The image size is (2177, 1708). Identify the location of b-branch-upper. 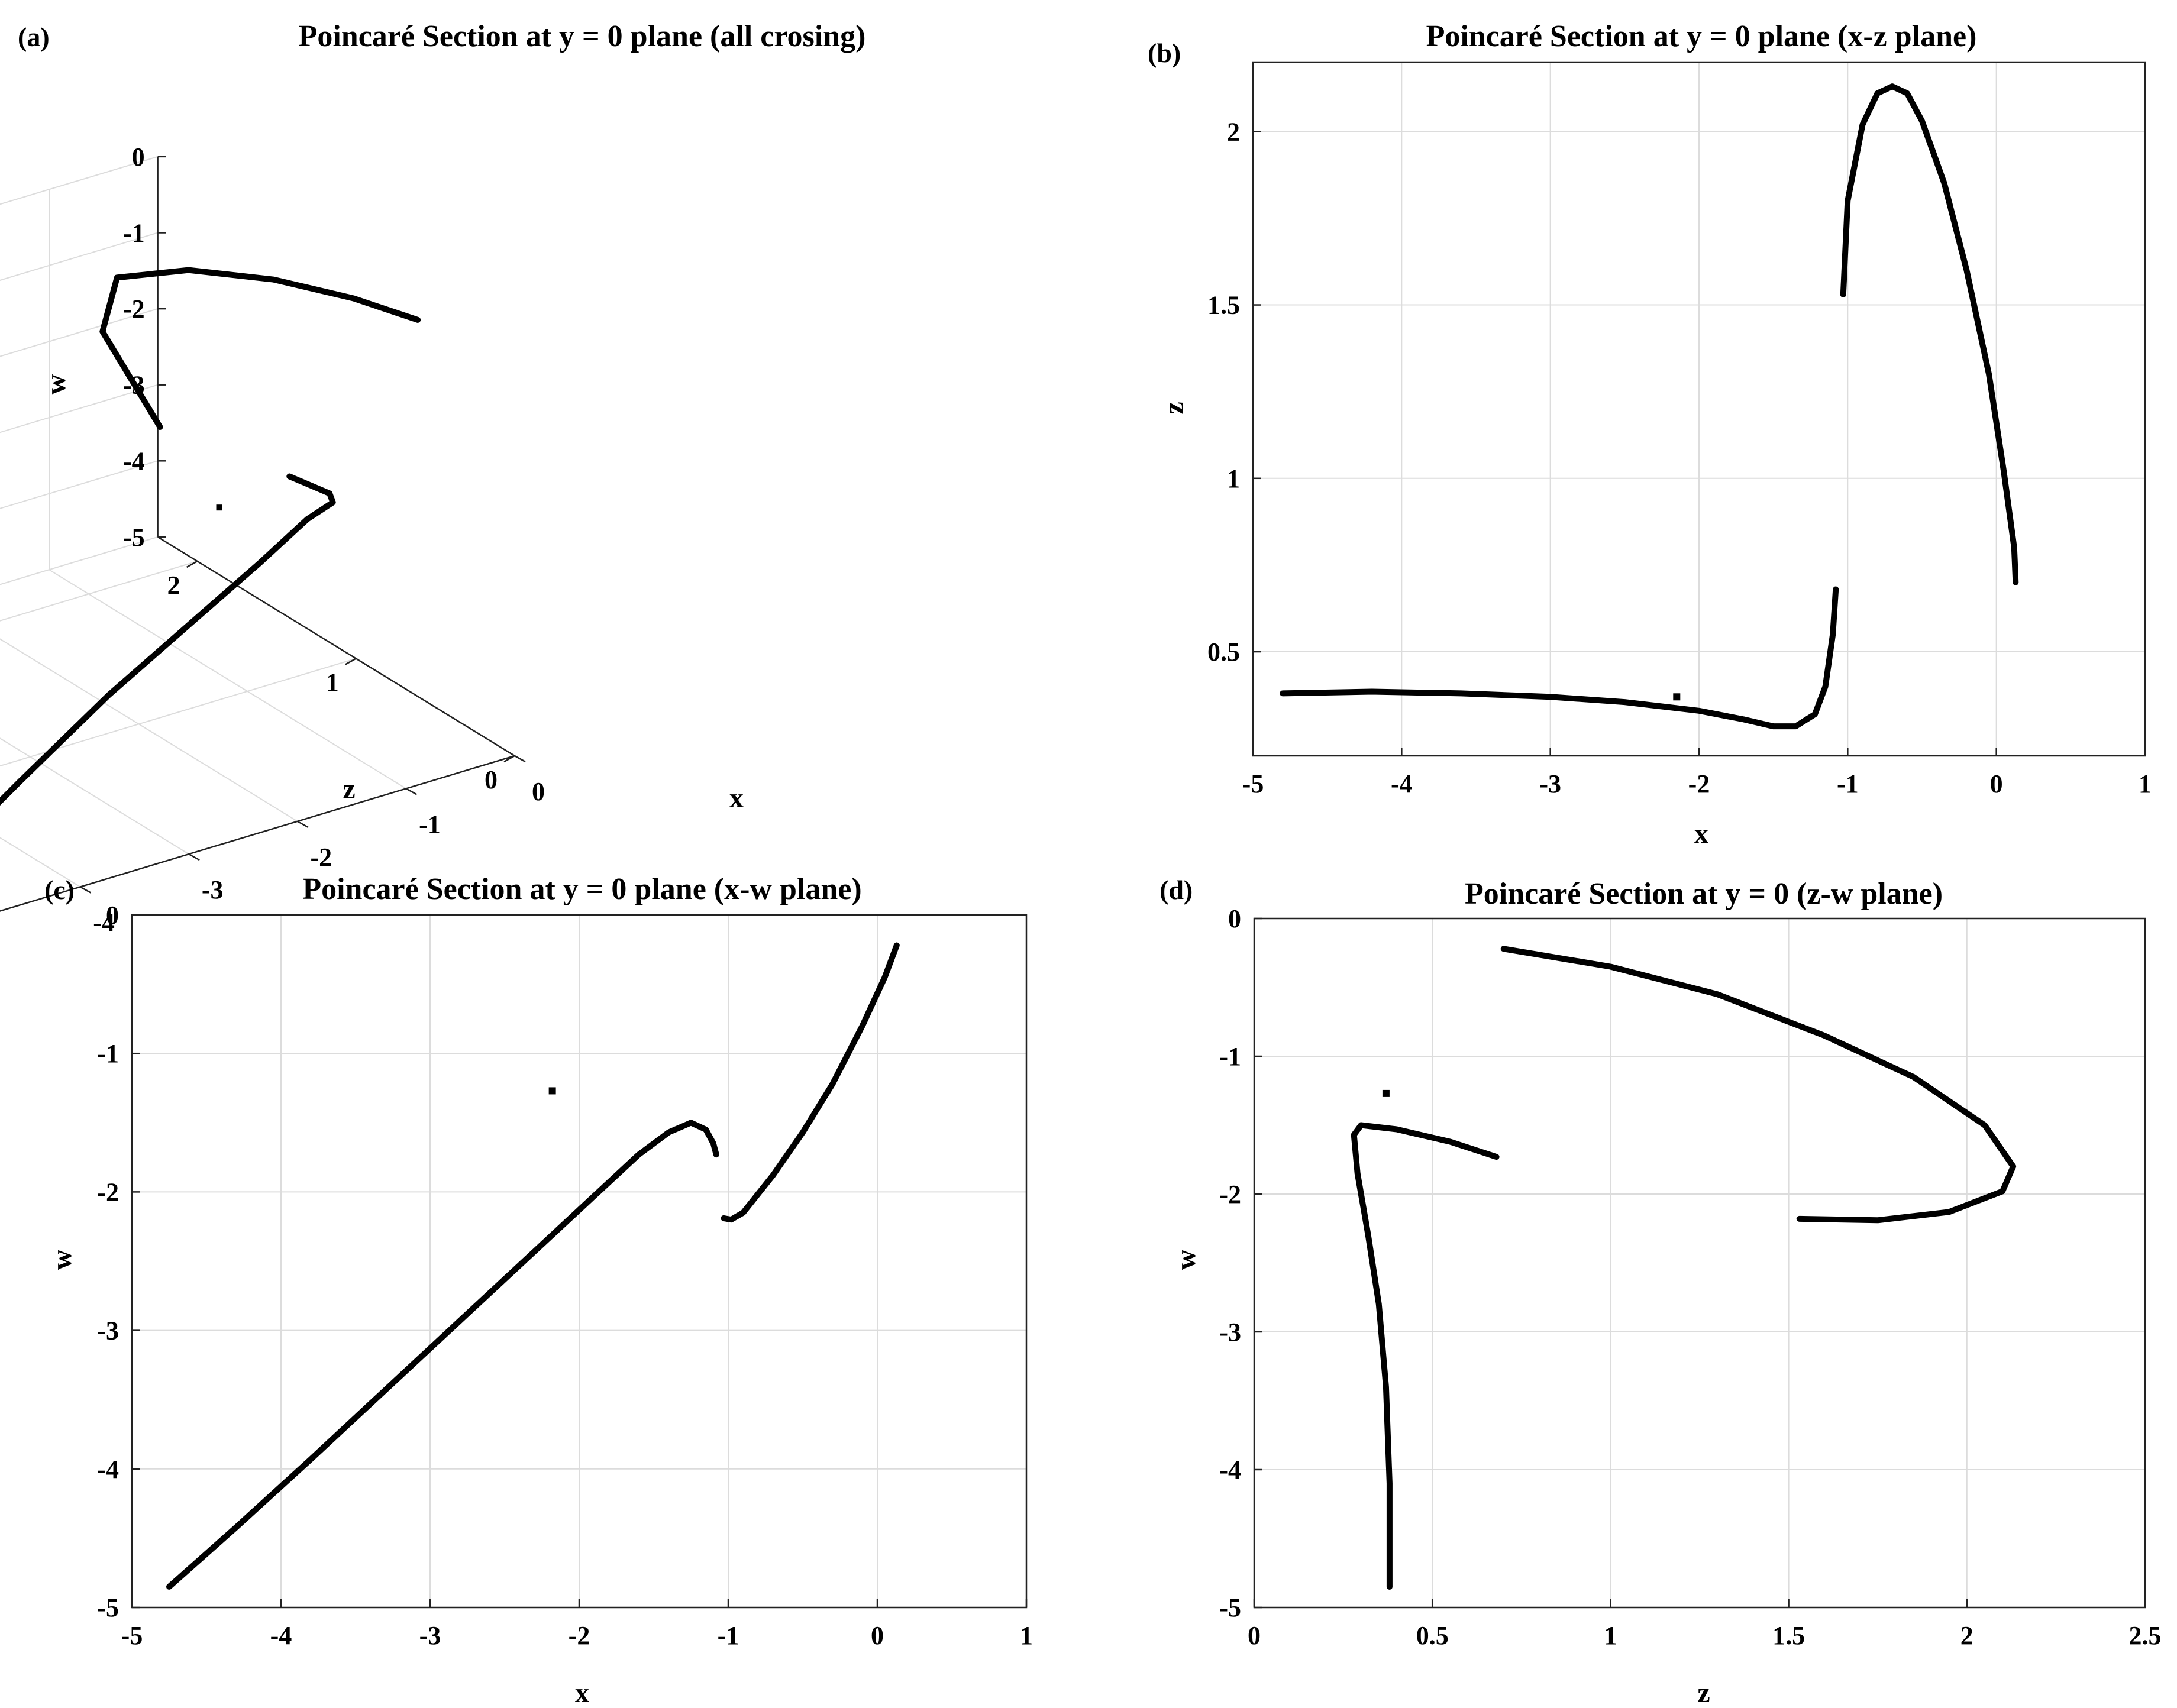
(1929, 334).